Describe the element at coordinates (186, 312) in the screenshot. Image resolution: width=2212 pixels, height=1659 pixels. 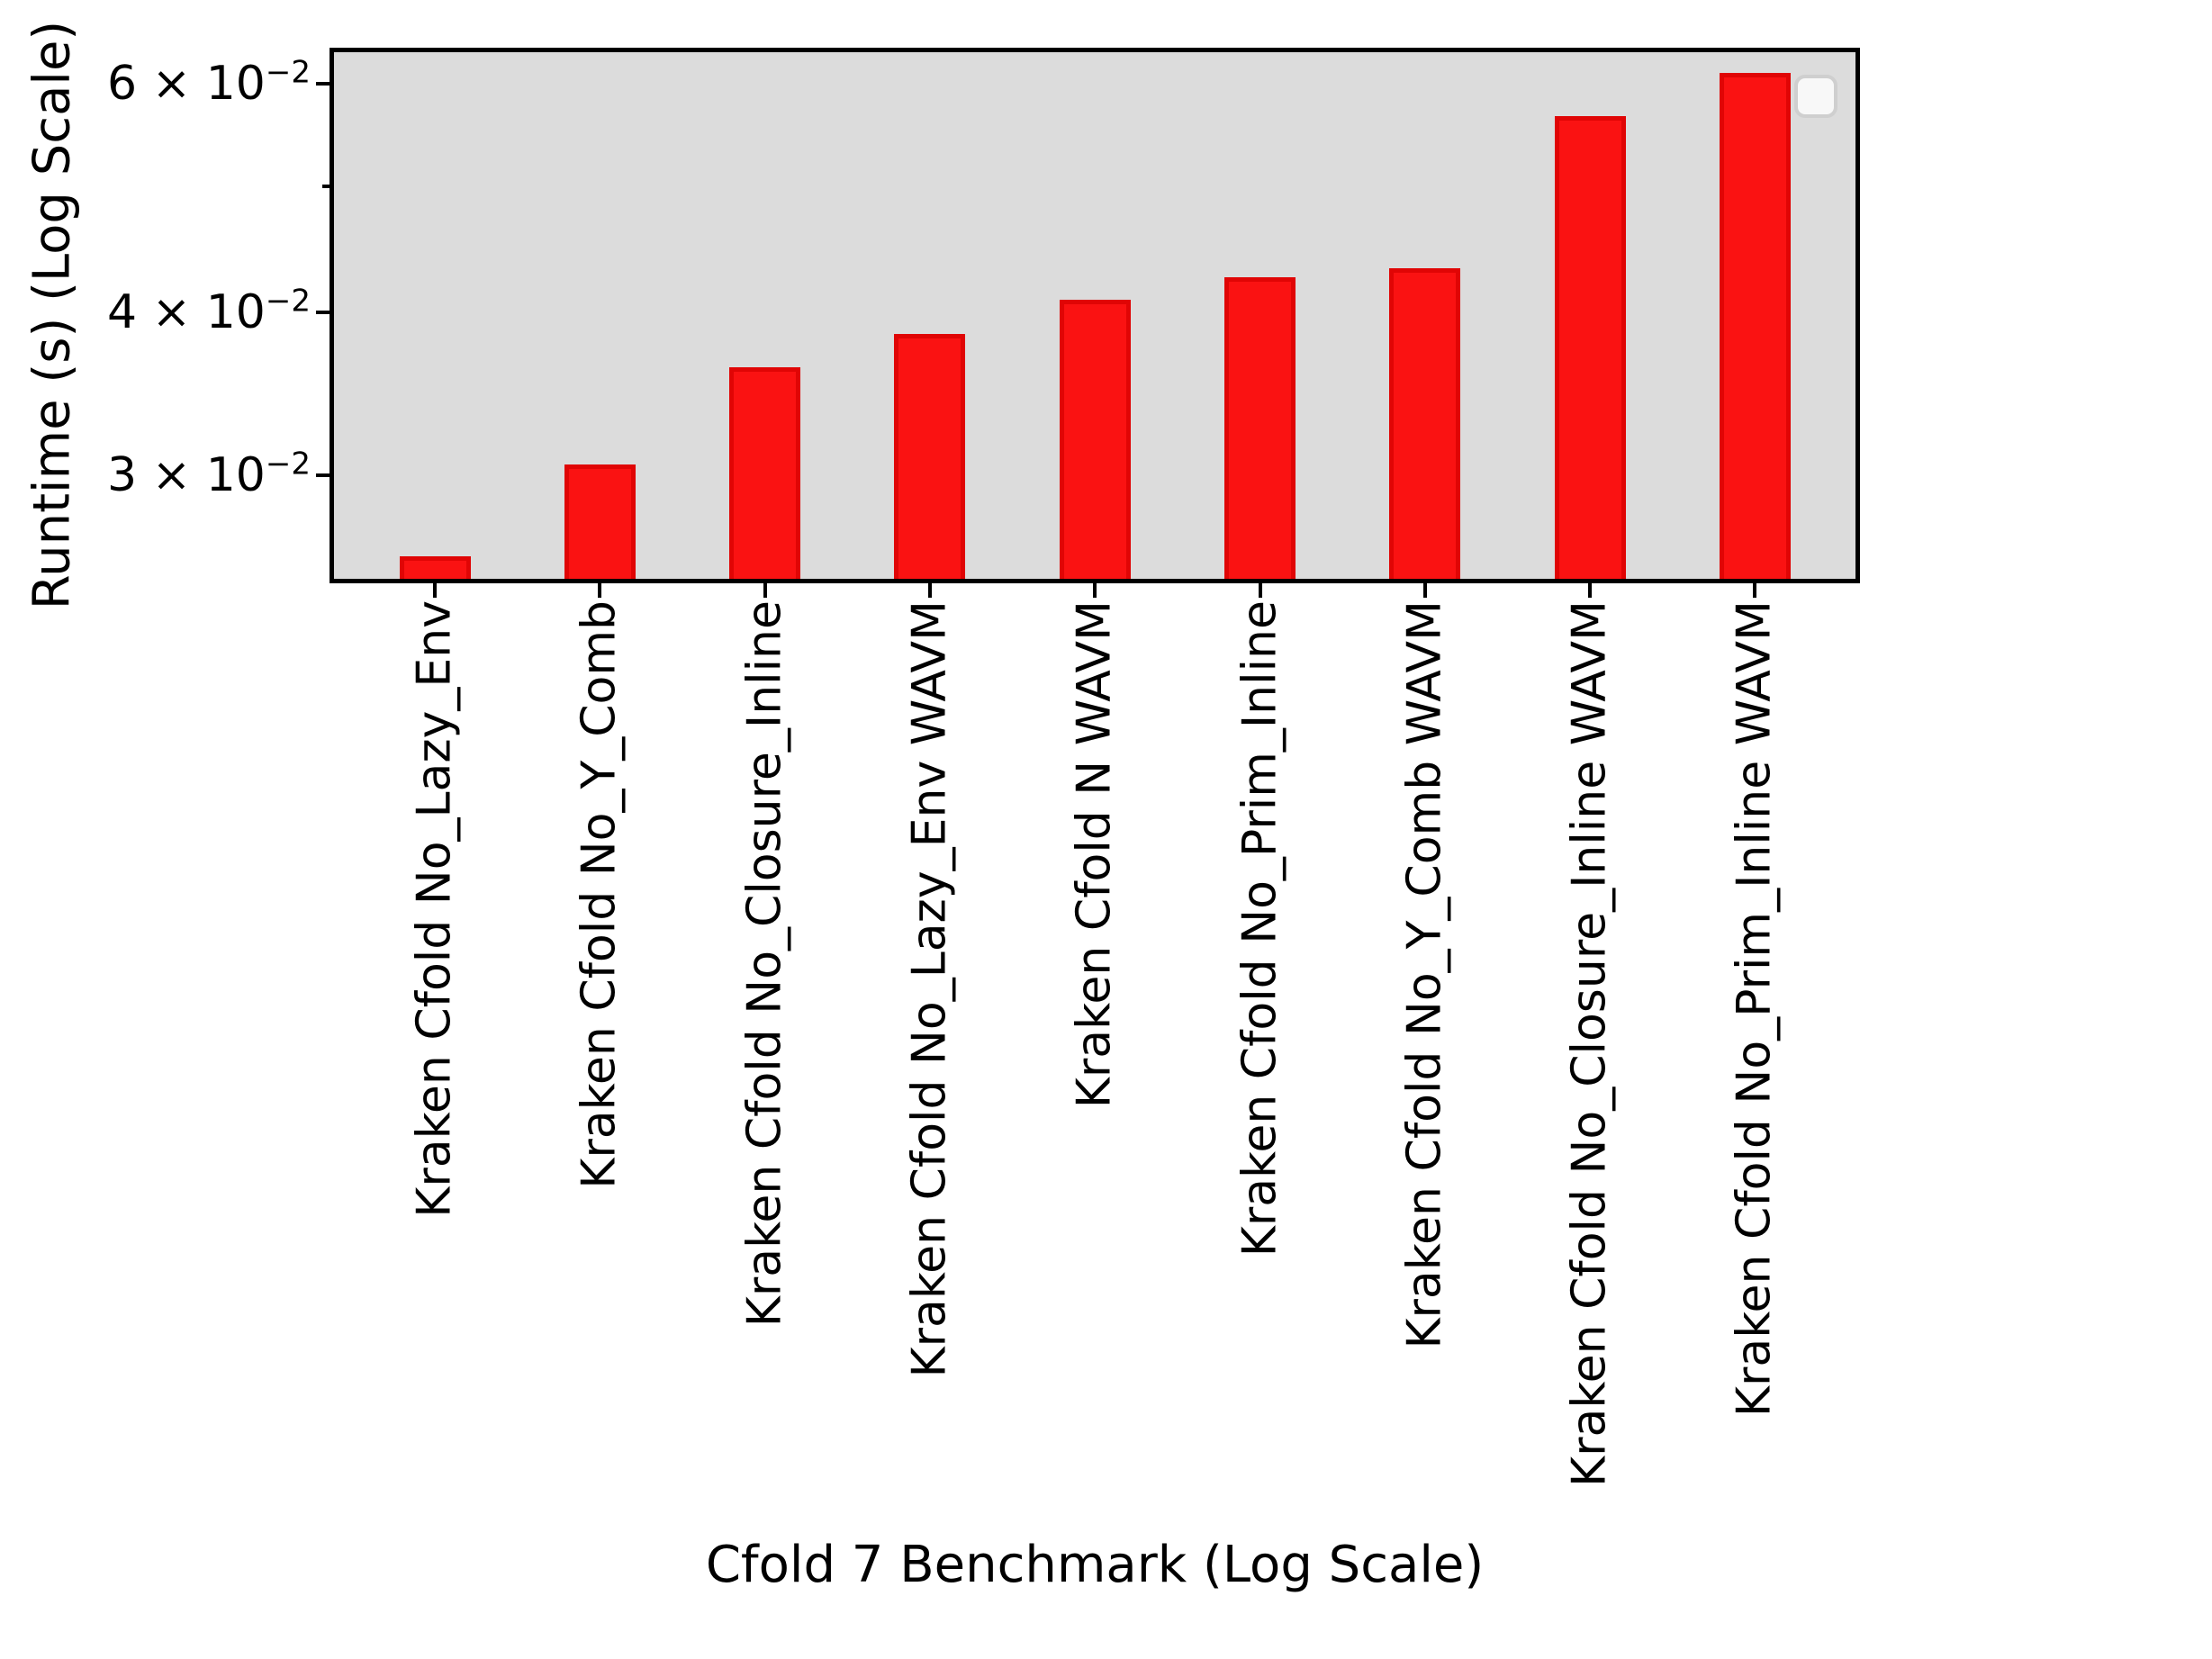
I see `y-tick-label-base: 4 × 10` at that location.